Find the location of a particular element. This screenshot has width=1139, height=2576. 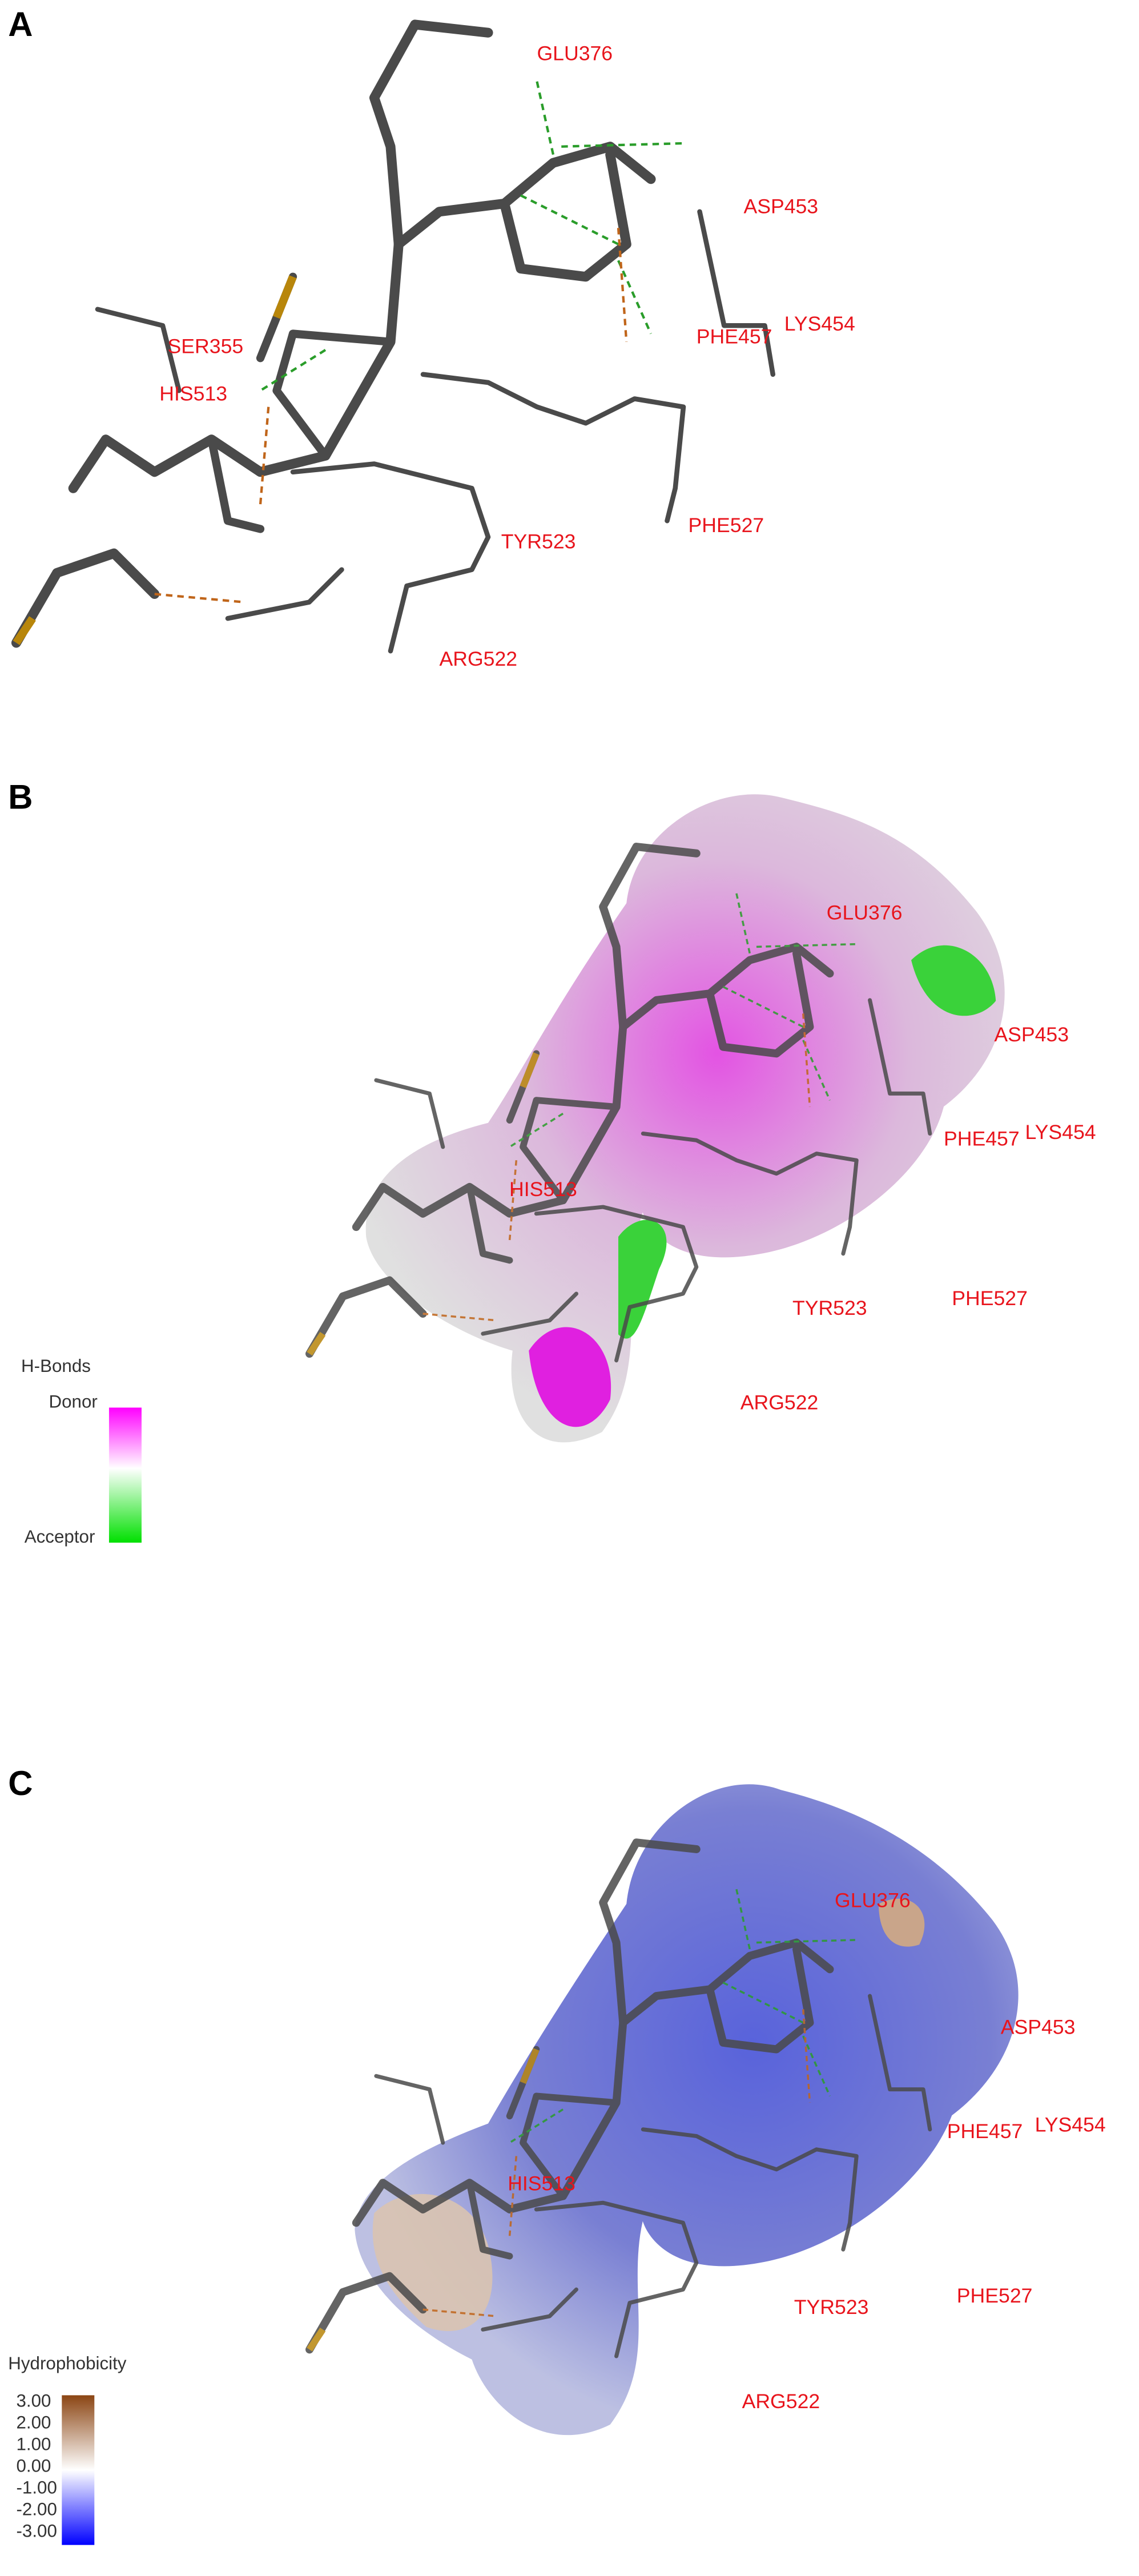

legend-tick-label: 2.00 is located at coordinates (34, 2422).